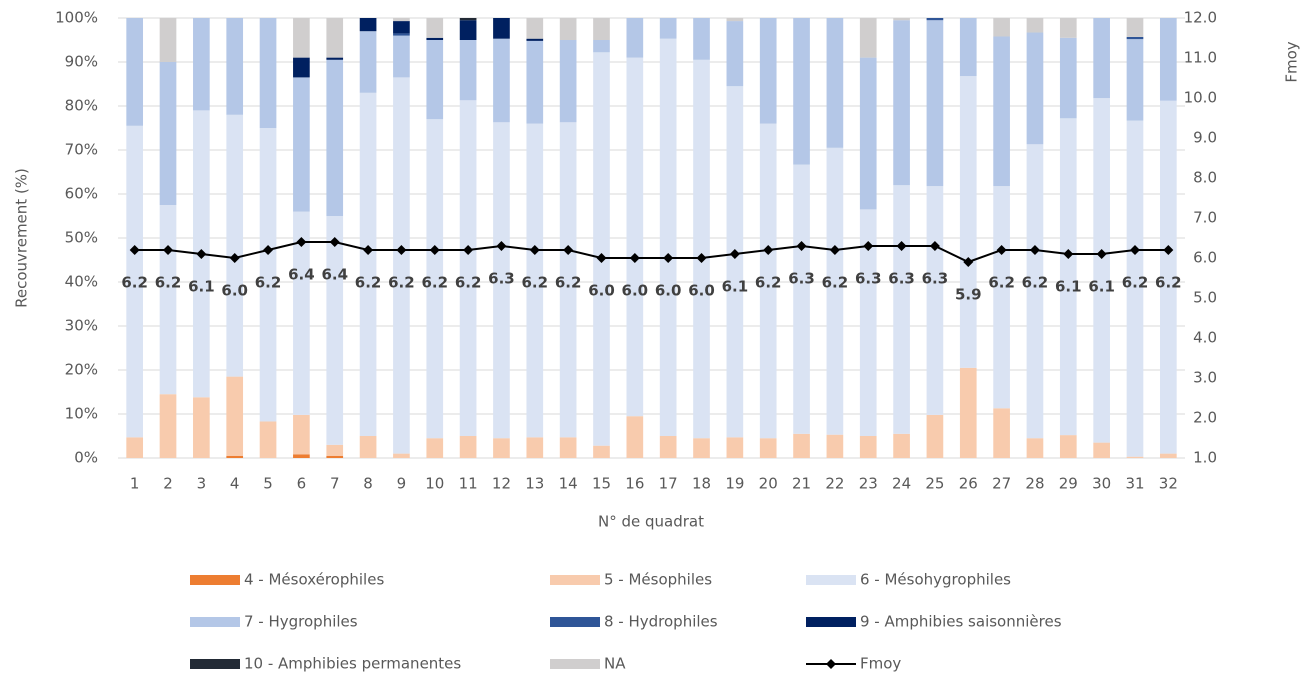  Describe the element at coordinates (1205, 138) in the screenshot. I see `y2-tick-label: 9.0` at that location.